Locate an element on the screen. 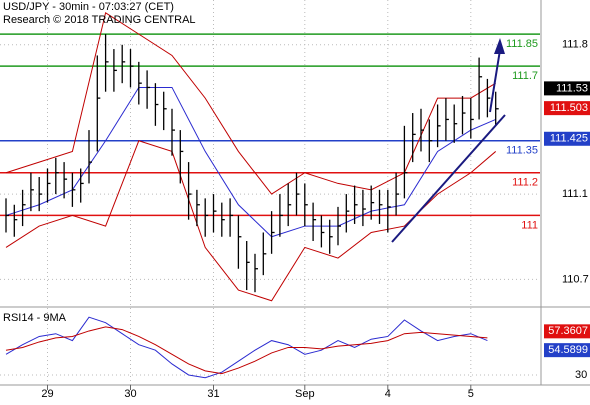 Image resolution: width=590 pixels, height=405 pixels. rsi-title: RSI14 - 9MA is located at coordinates (35, 318).